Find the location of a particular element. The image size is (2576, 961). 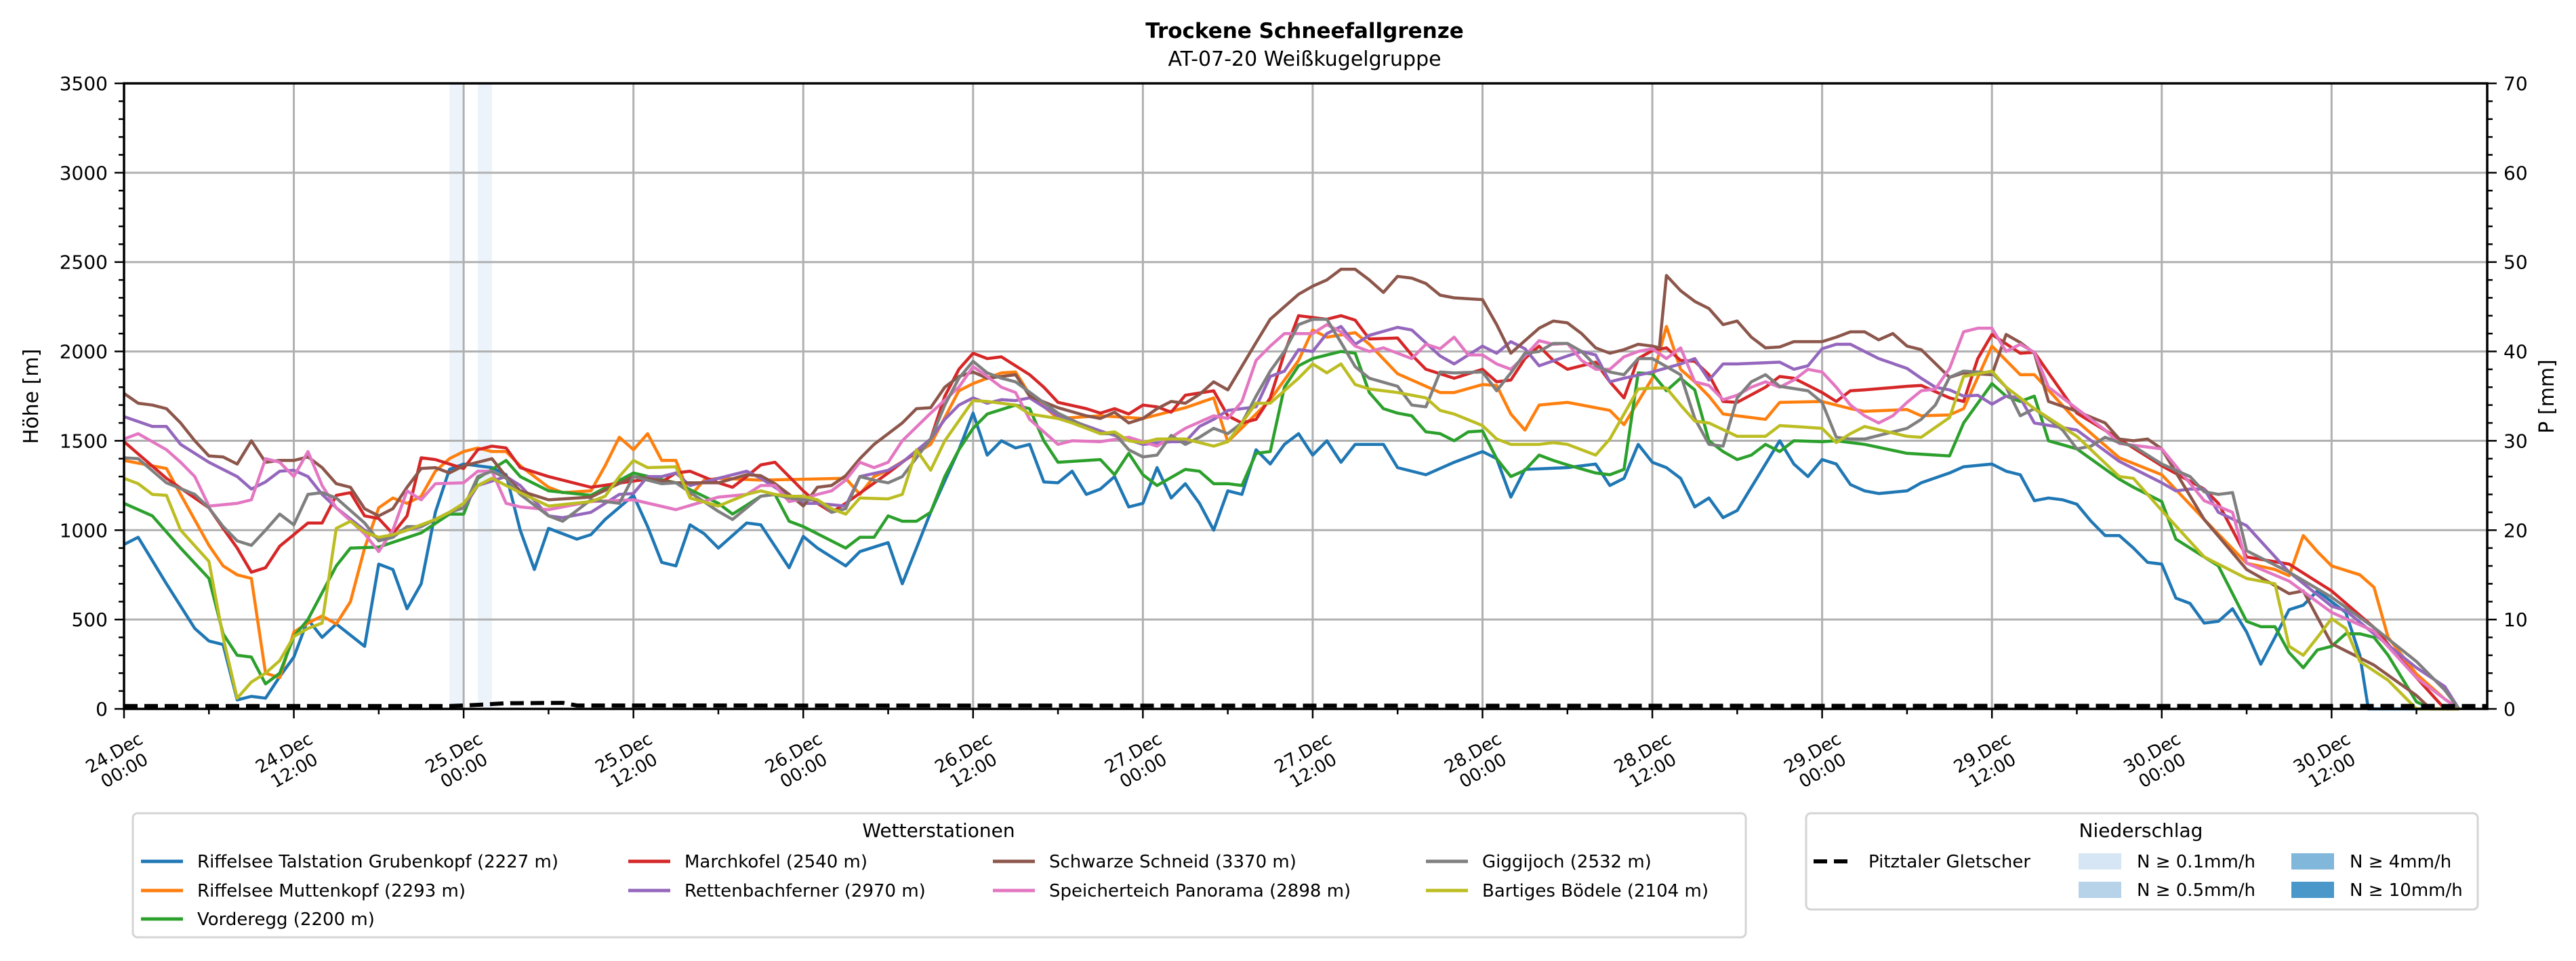

legend-label: Riffelsee Talstation Grubenkopf (2227 m) is located at coordinates (377, 862).